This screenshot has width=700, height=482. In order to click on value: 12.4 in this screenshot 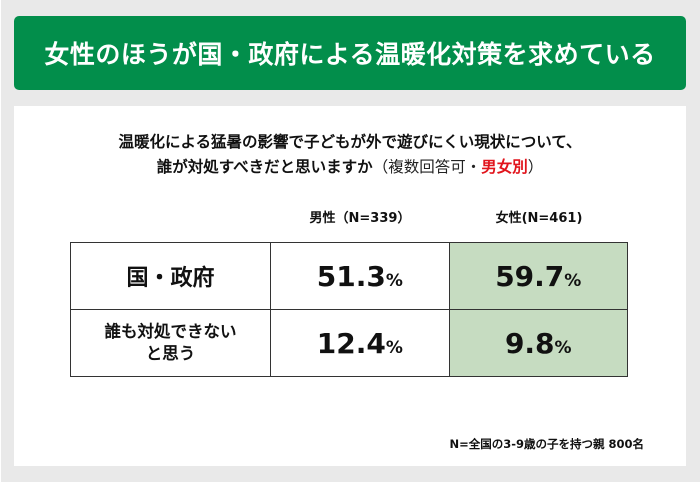, I will do `click(351, 343)`.